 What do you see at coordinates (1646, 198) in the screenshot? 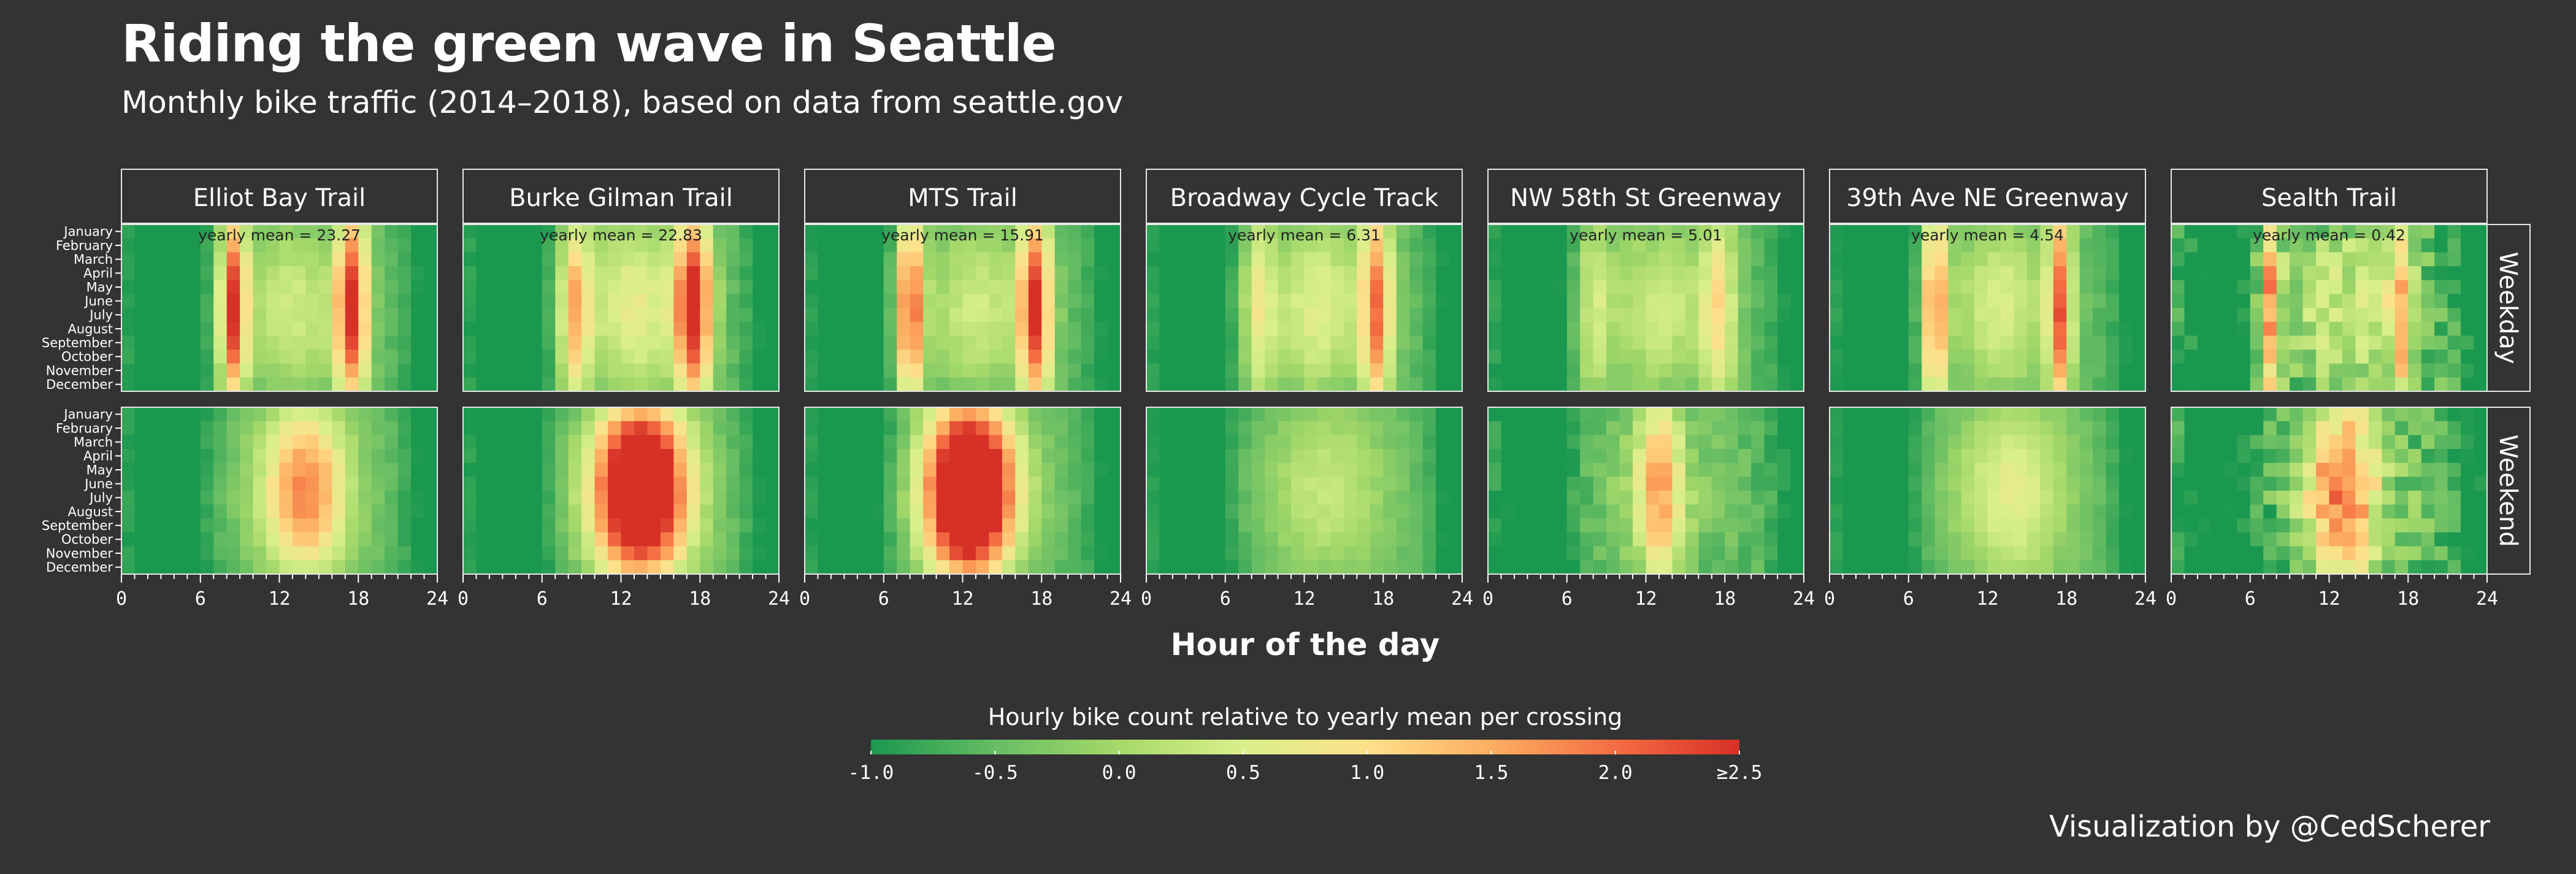
I see `strip-label: NW 58th St Greenway` at bounding box center [1646, 198].